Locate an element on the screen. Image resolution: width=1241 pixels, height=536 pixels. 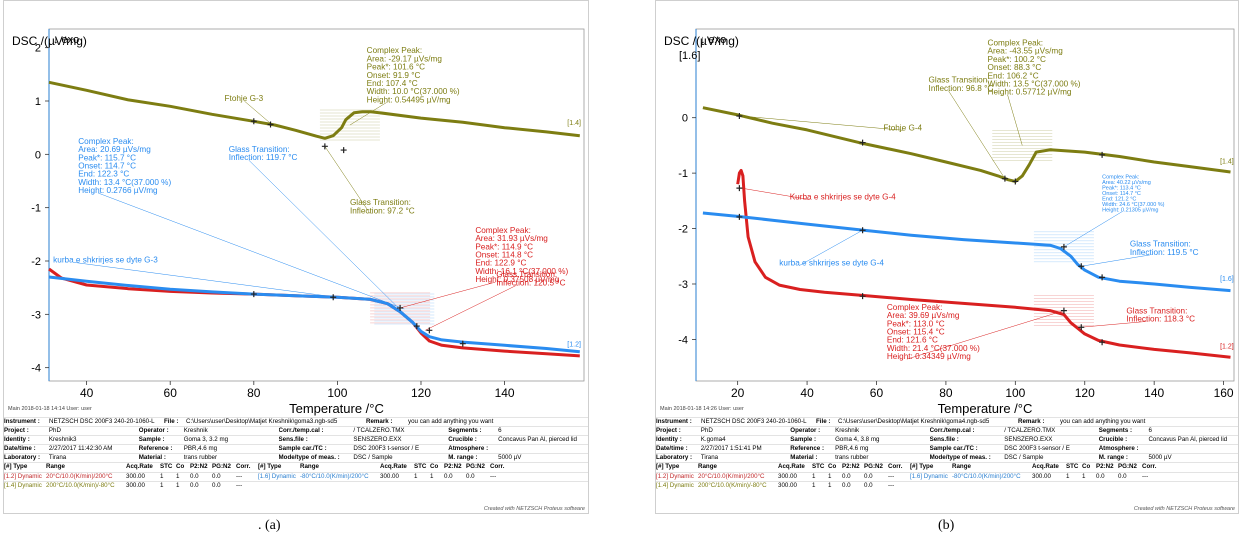
annotation-text: Inflection: 120.5 °C is located at coordinates (530, 282).